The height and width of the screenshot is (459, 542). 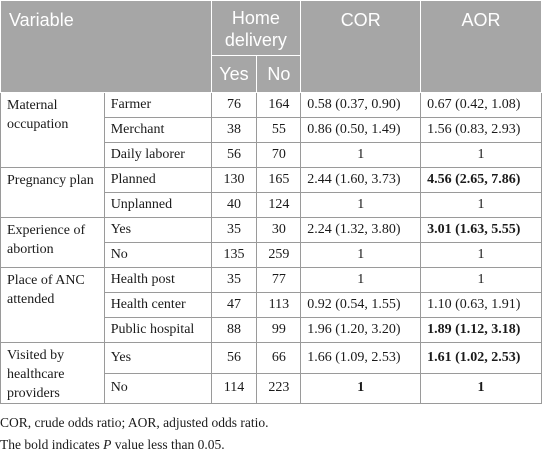 I want to click on cell-cor: 0.86 (0.50, 1.49), so click(x=361, y=130).